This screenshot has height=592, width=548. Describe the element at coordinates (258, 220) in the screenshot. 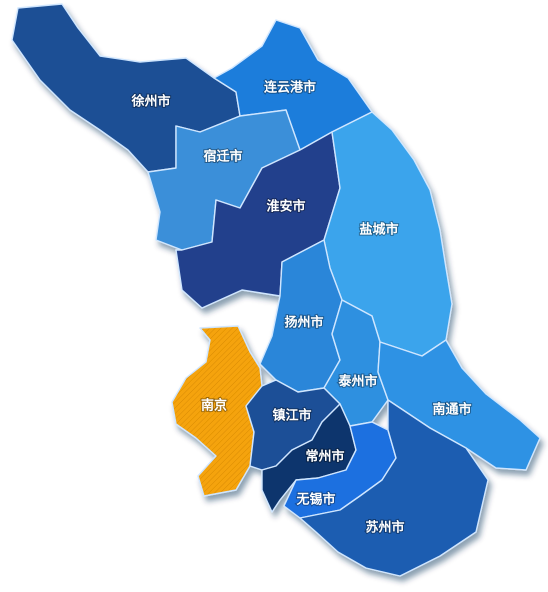

I see `region-huaian` at that location.